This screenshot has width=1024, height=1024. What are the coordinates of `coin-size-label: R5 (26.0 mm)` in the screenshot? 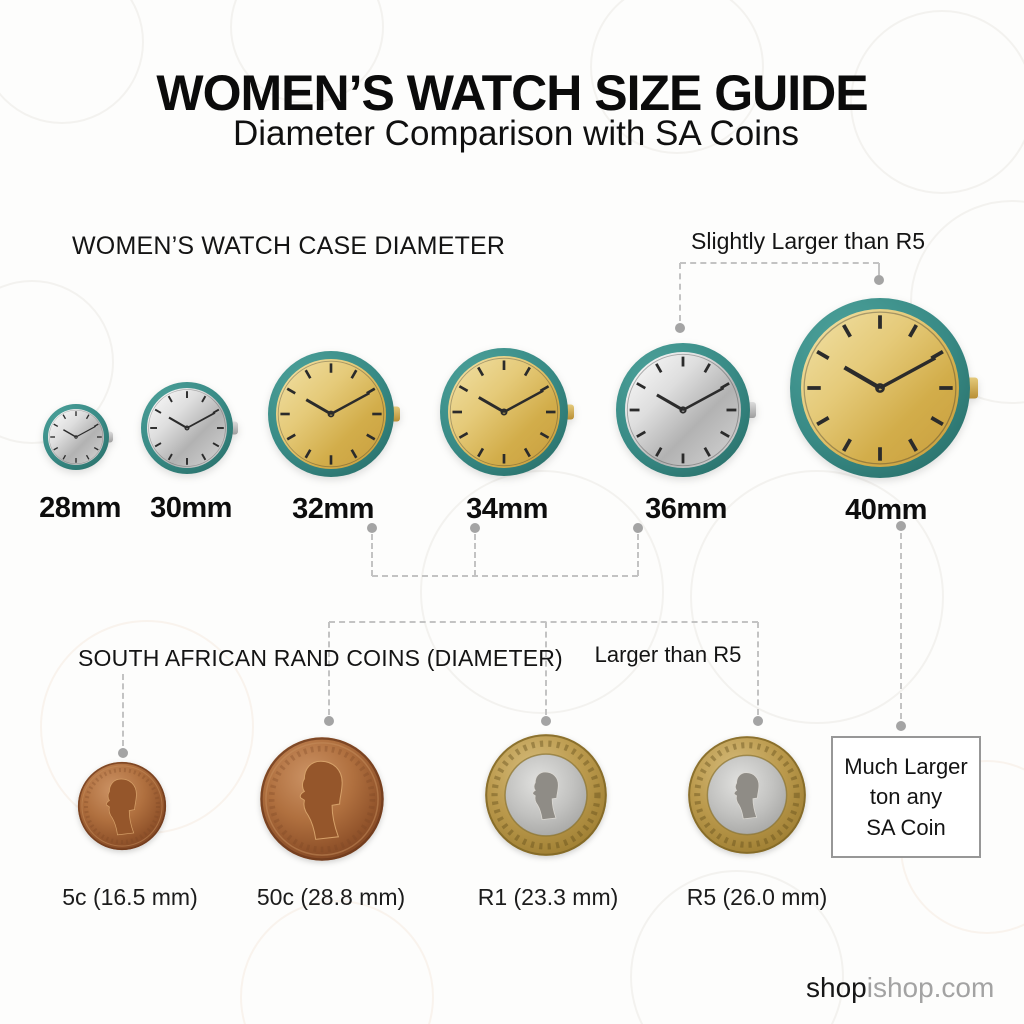 It's located at (757, 897).